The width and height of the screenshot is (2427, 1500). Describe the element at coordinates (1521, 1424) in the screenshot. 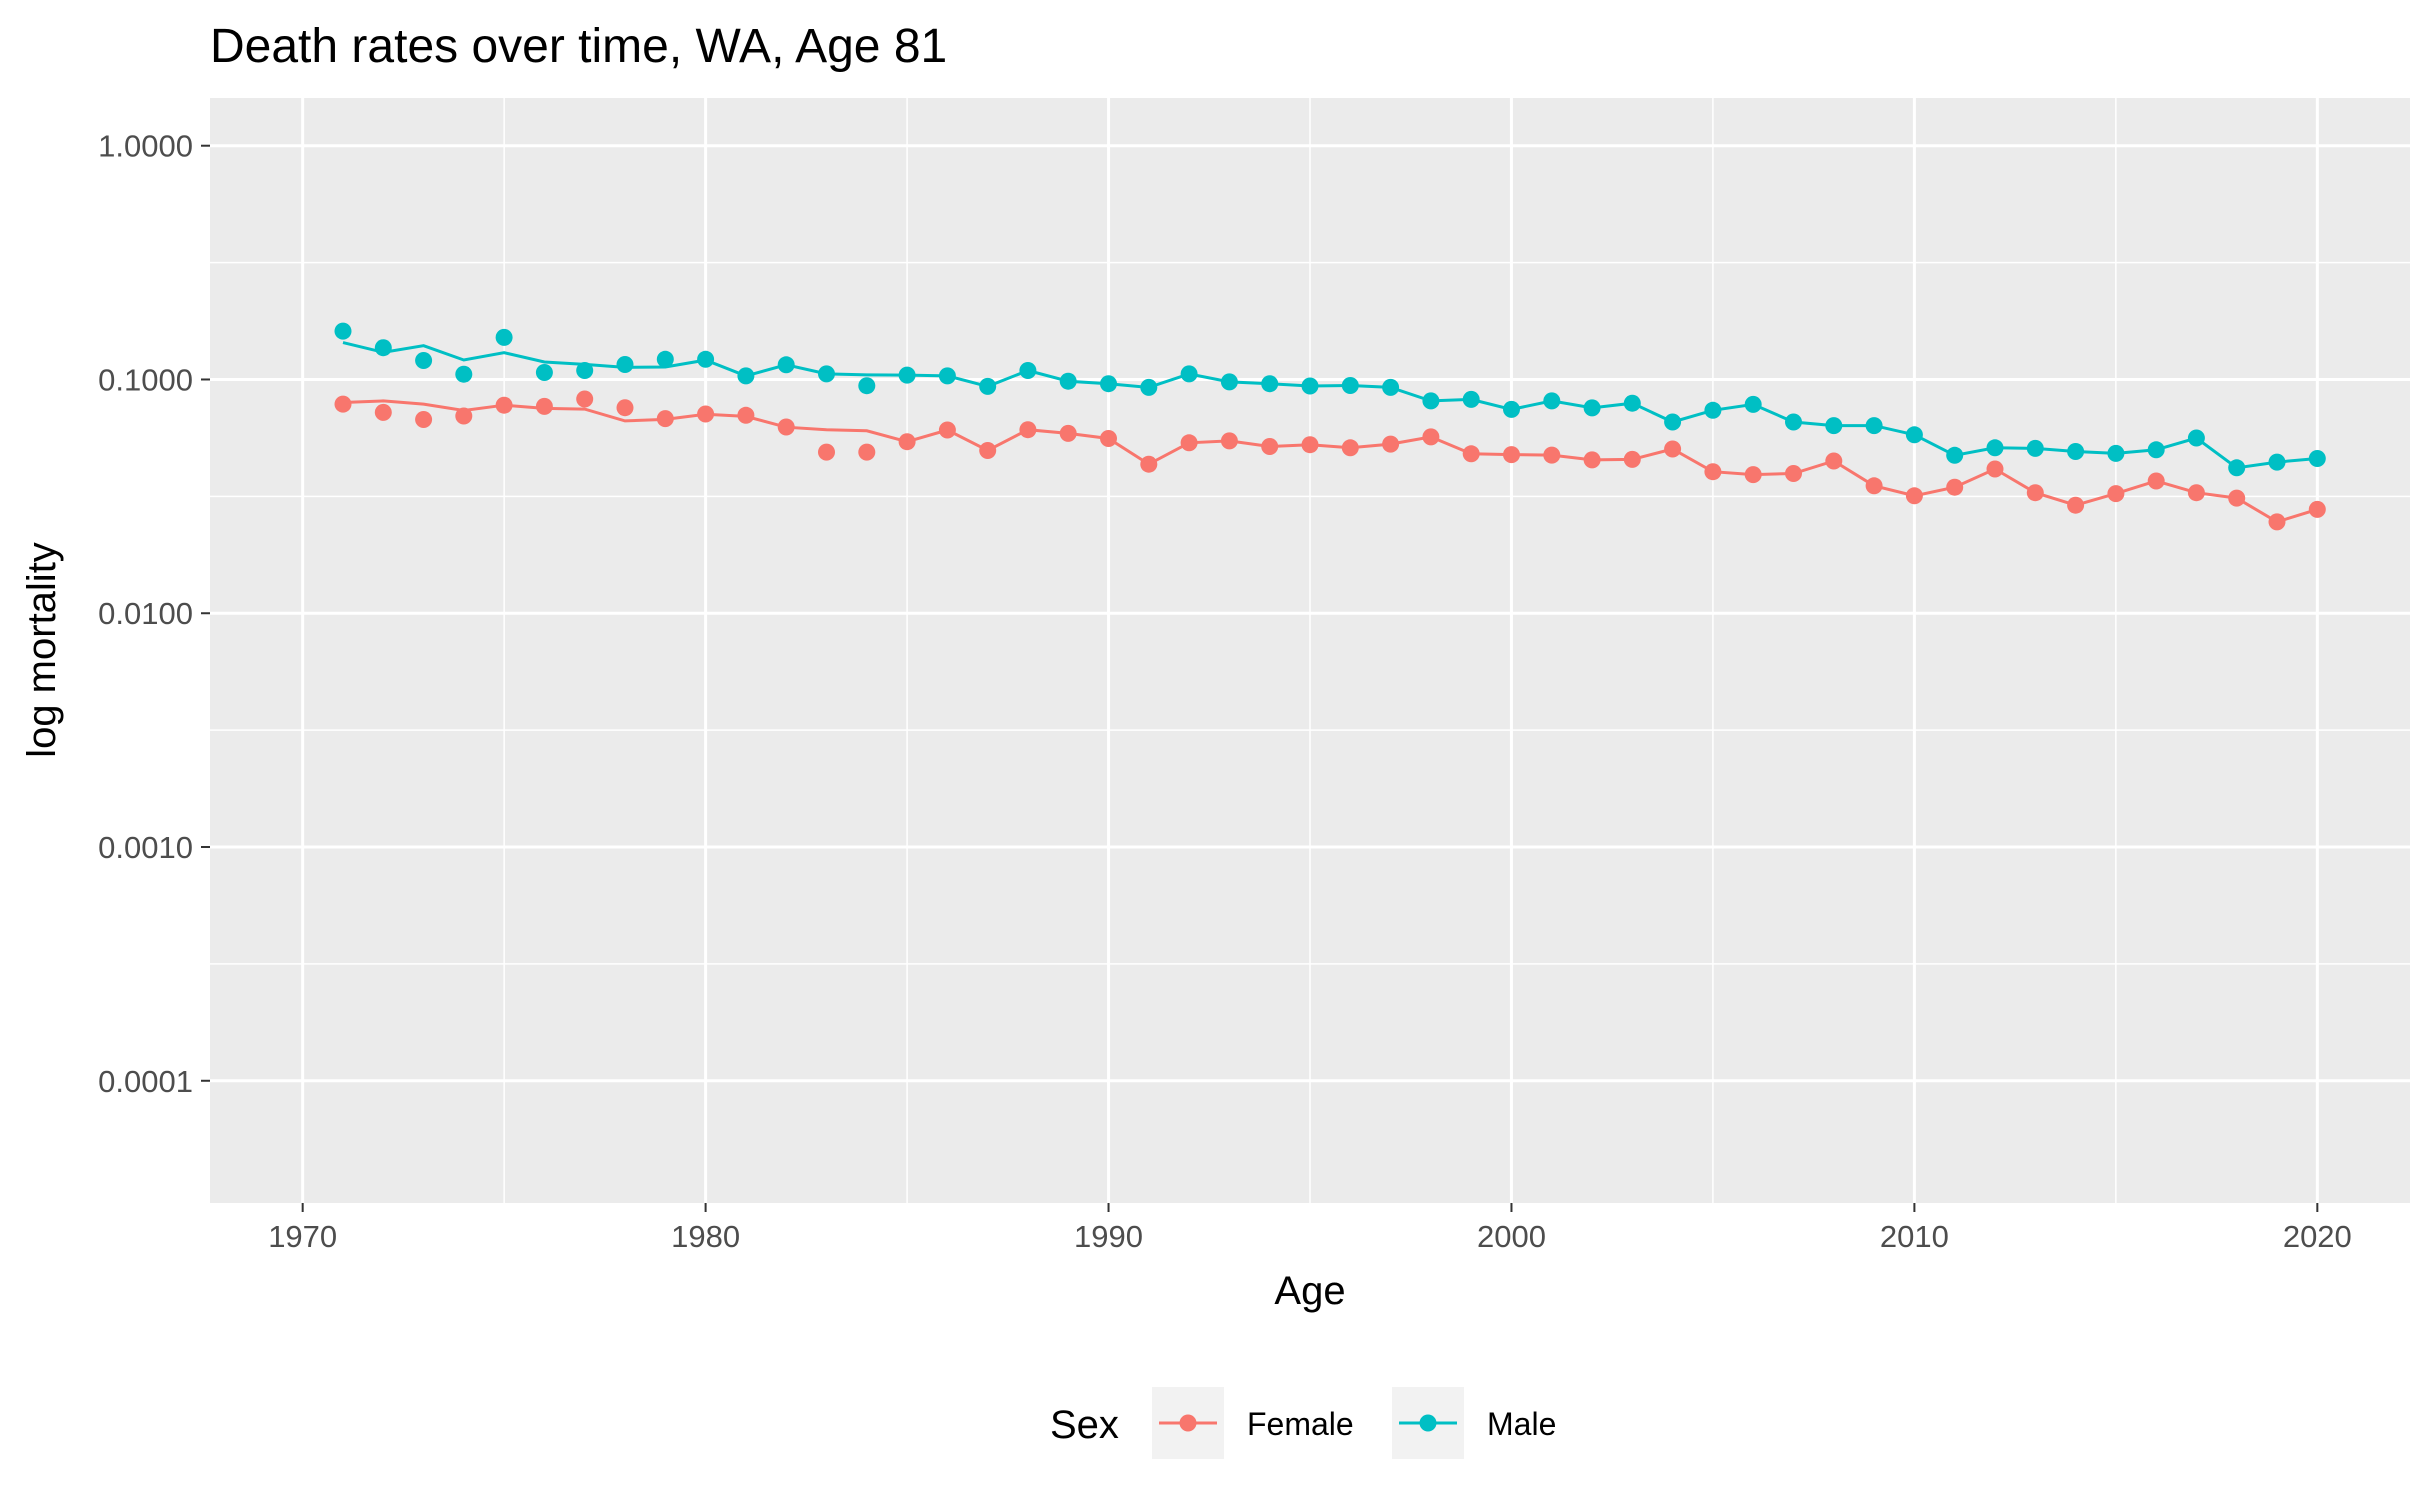

I see `legend-label-male: Male` at that location.